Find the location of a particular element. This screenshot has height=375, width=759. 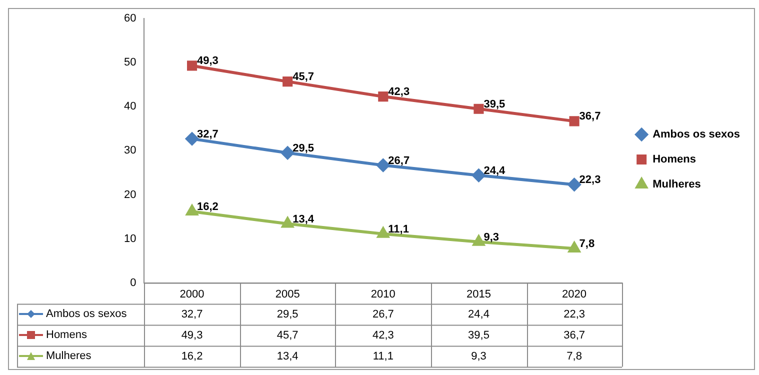

data-label: 11,1 is located at coordinates (383, 356).